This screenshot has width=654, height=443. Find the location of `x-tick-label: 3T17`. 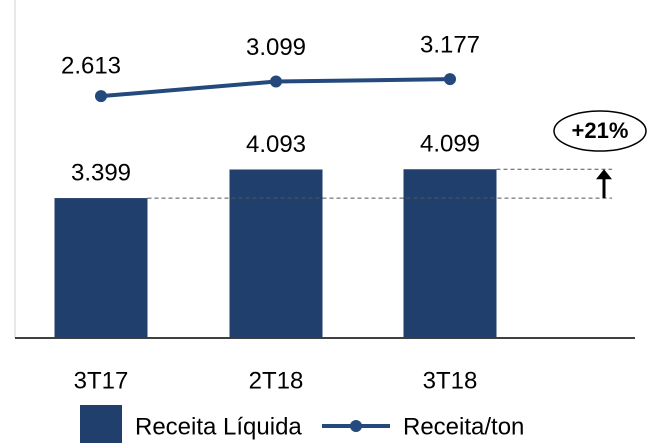

x-tick-label: 3T17 is located at coordinates (101, 380).